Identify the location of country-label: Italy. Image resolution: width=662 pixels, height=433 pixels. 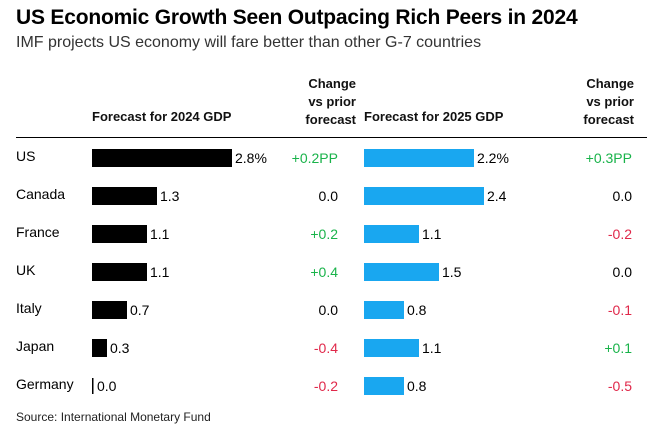
(29, 308).